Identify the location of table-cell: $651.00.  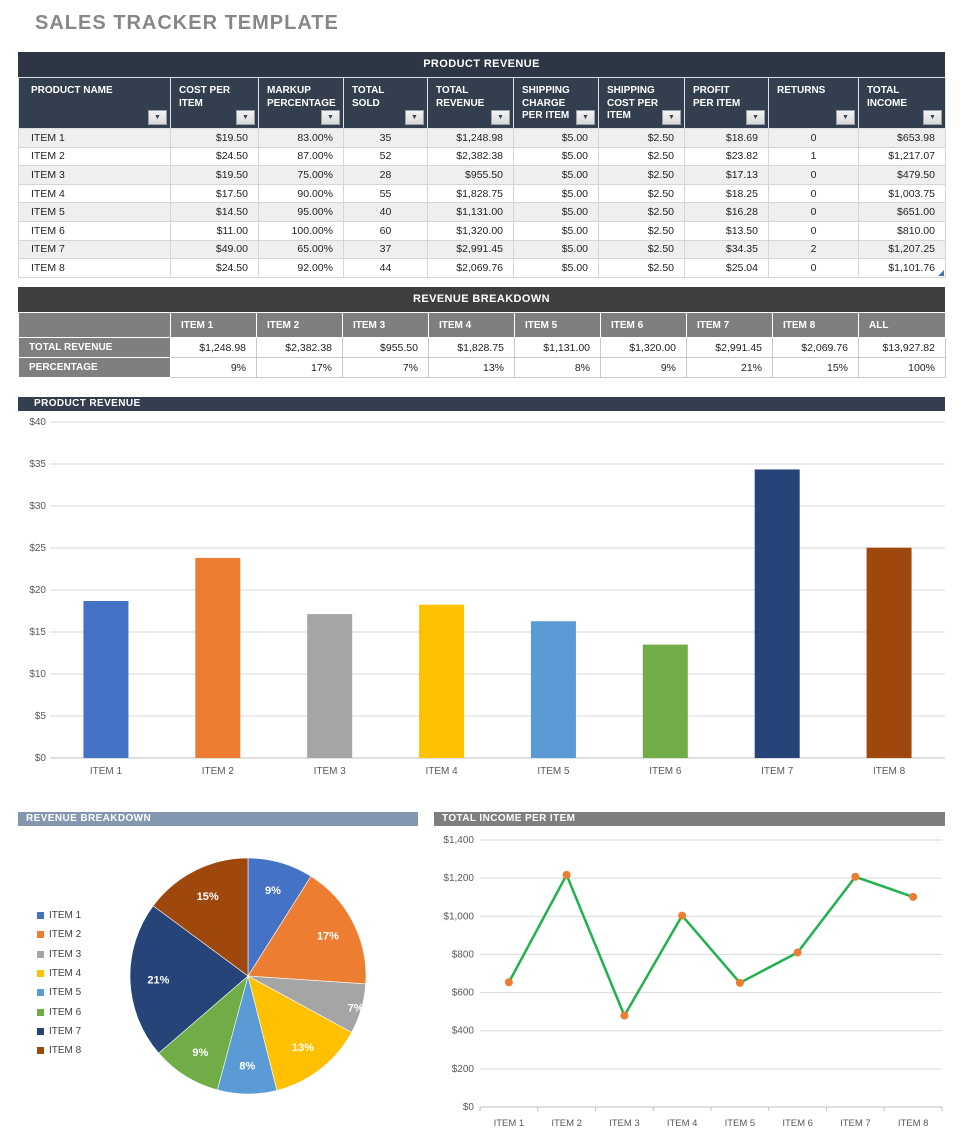
(902, 212).